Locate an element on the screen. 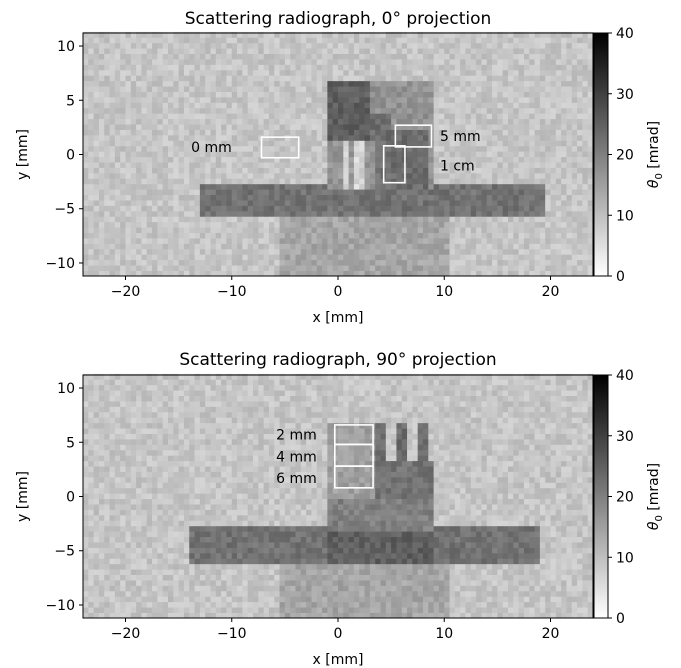 The width and height of the screenshot is (681, 668). chart-title: Scattering radiograph, 0° projection is located at coordinates (338, 19).